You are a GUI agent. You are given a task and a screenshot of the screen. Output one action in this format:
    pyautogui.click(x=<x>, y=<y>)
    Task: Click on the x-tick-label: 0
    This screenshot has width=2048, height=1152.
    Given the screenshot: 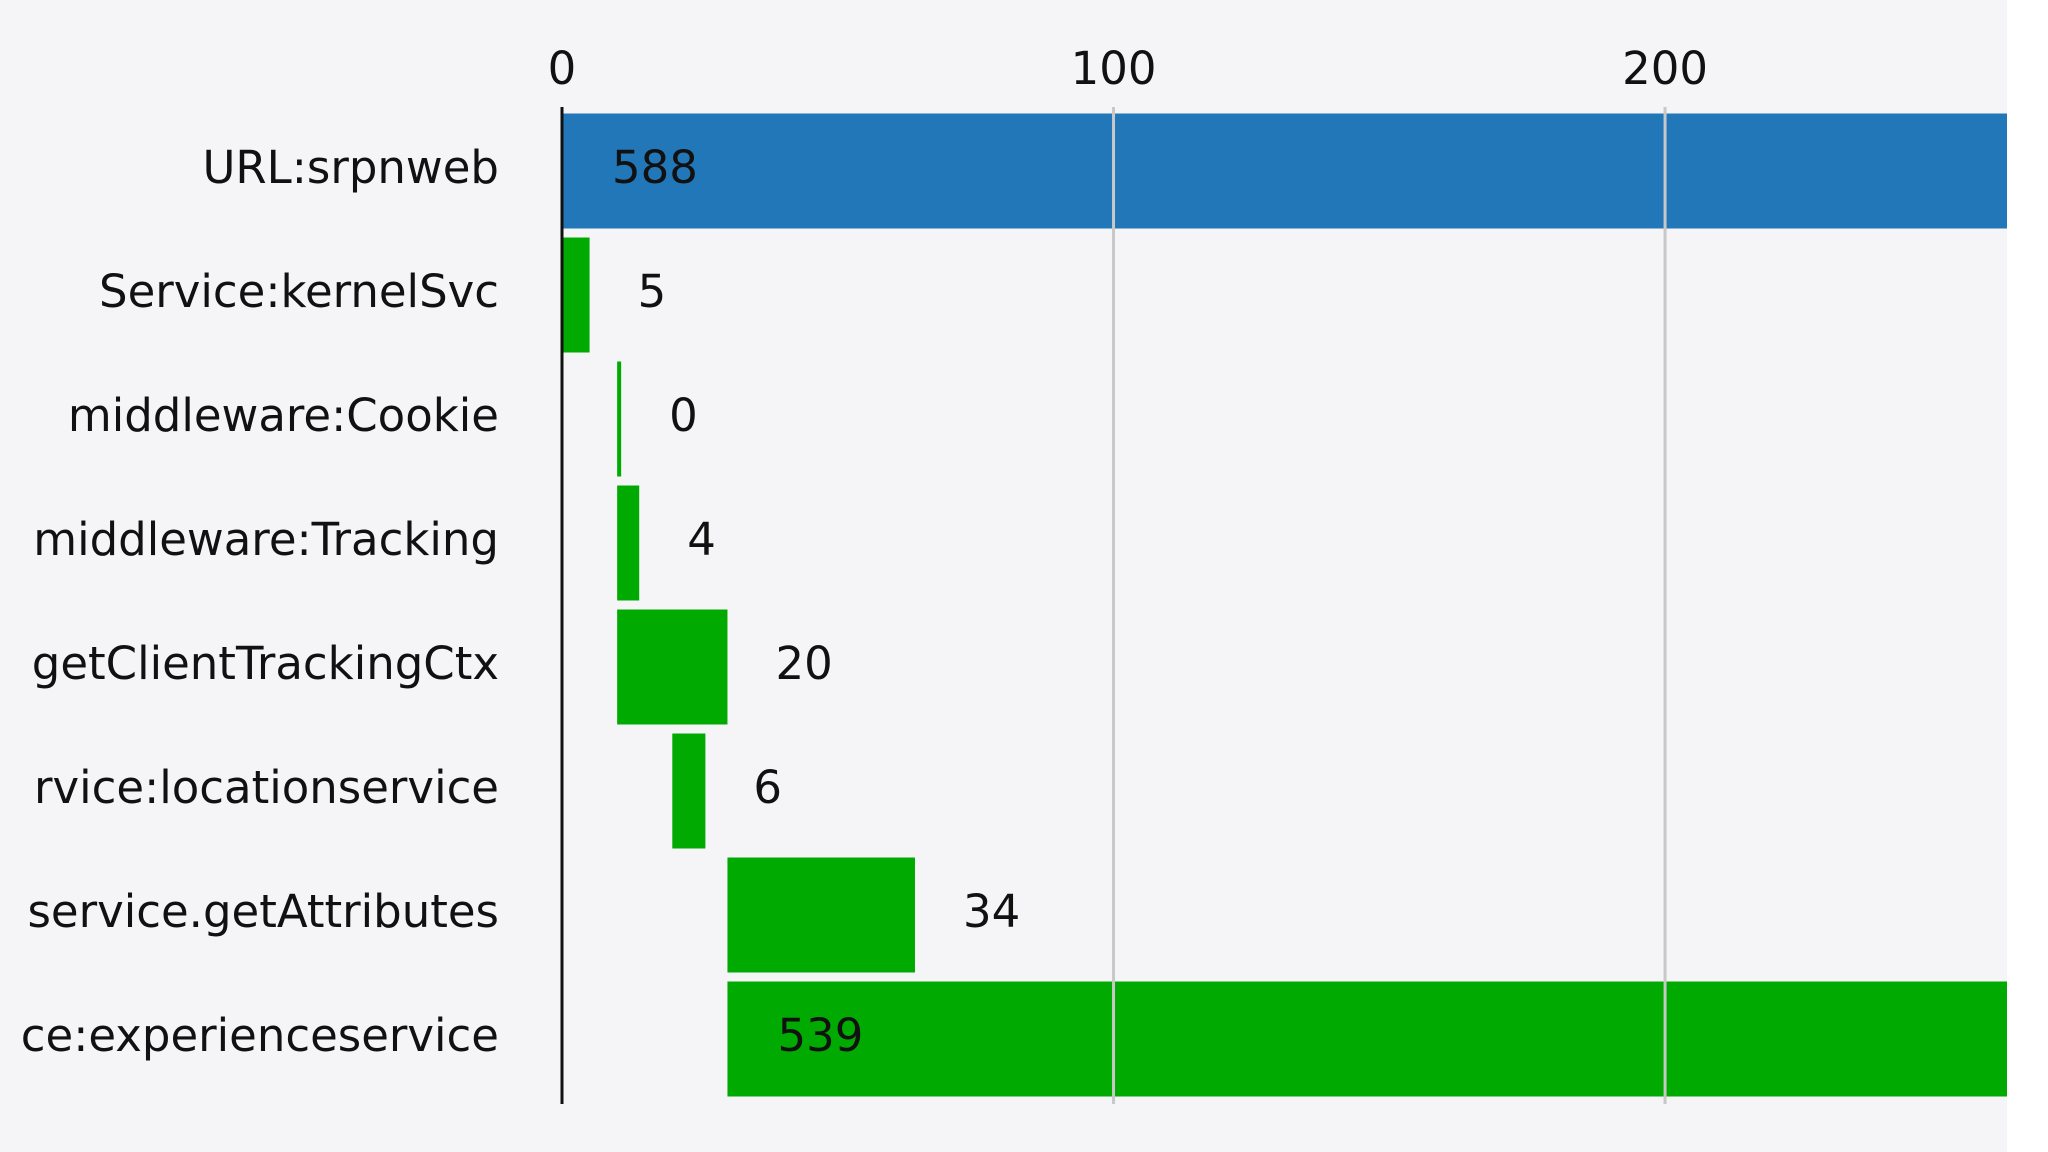 What is the action you would take?
    pyautogui.click(x=562, y=68)
    